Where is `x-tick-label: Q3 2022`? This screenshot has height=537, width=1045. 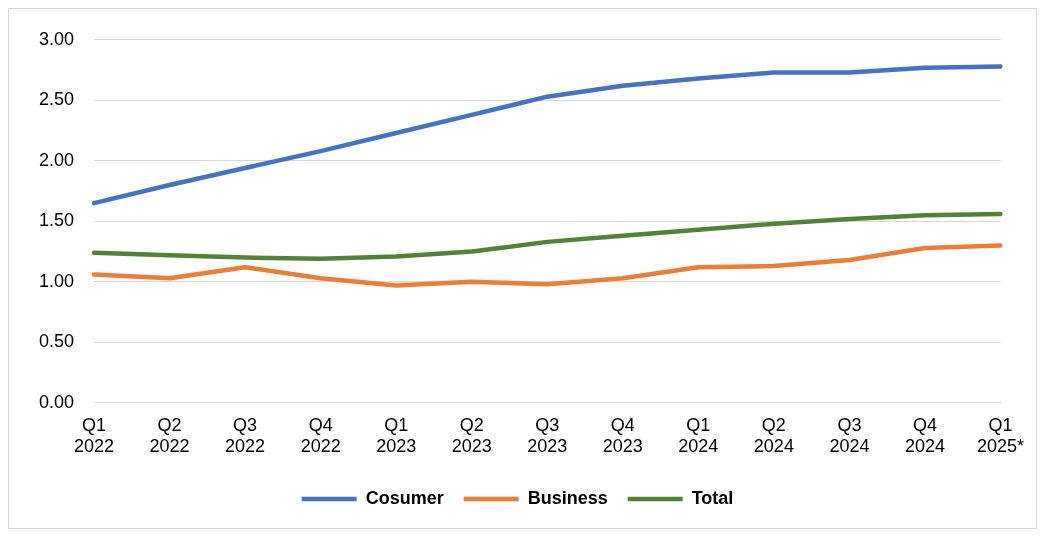
x-tick-label: Q3 2022 is located at coordinates (245, 435).